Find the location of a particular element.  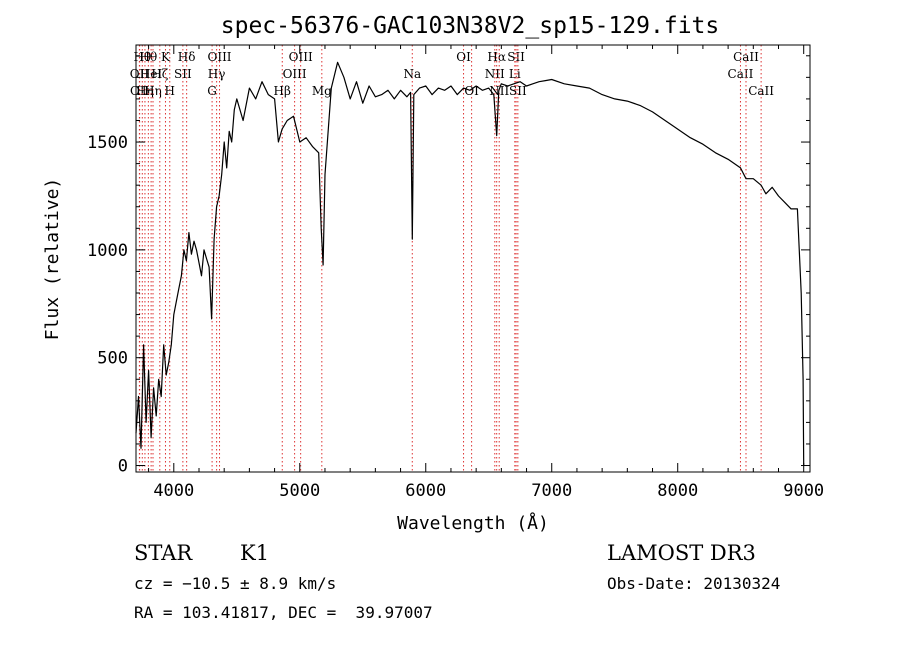

chart-title: spec-56376-GAC103N38V2_sp15-129.fits is located at coordinates (470, 26).